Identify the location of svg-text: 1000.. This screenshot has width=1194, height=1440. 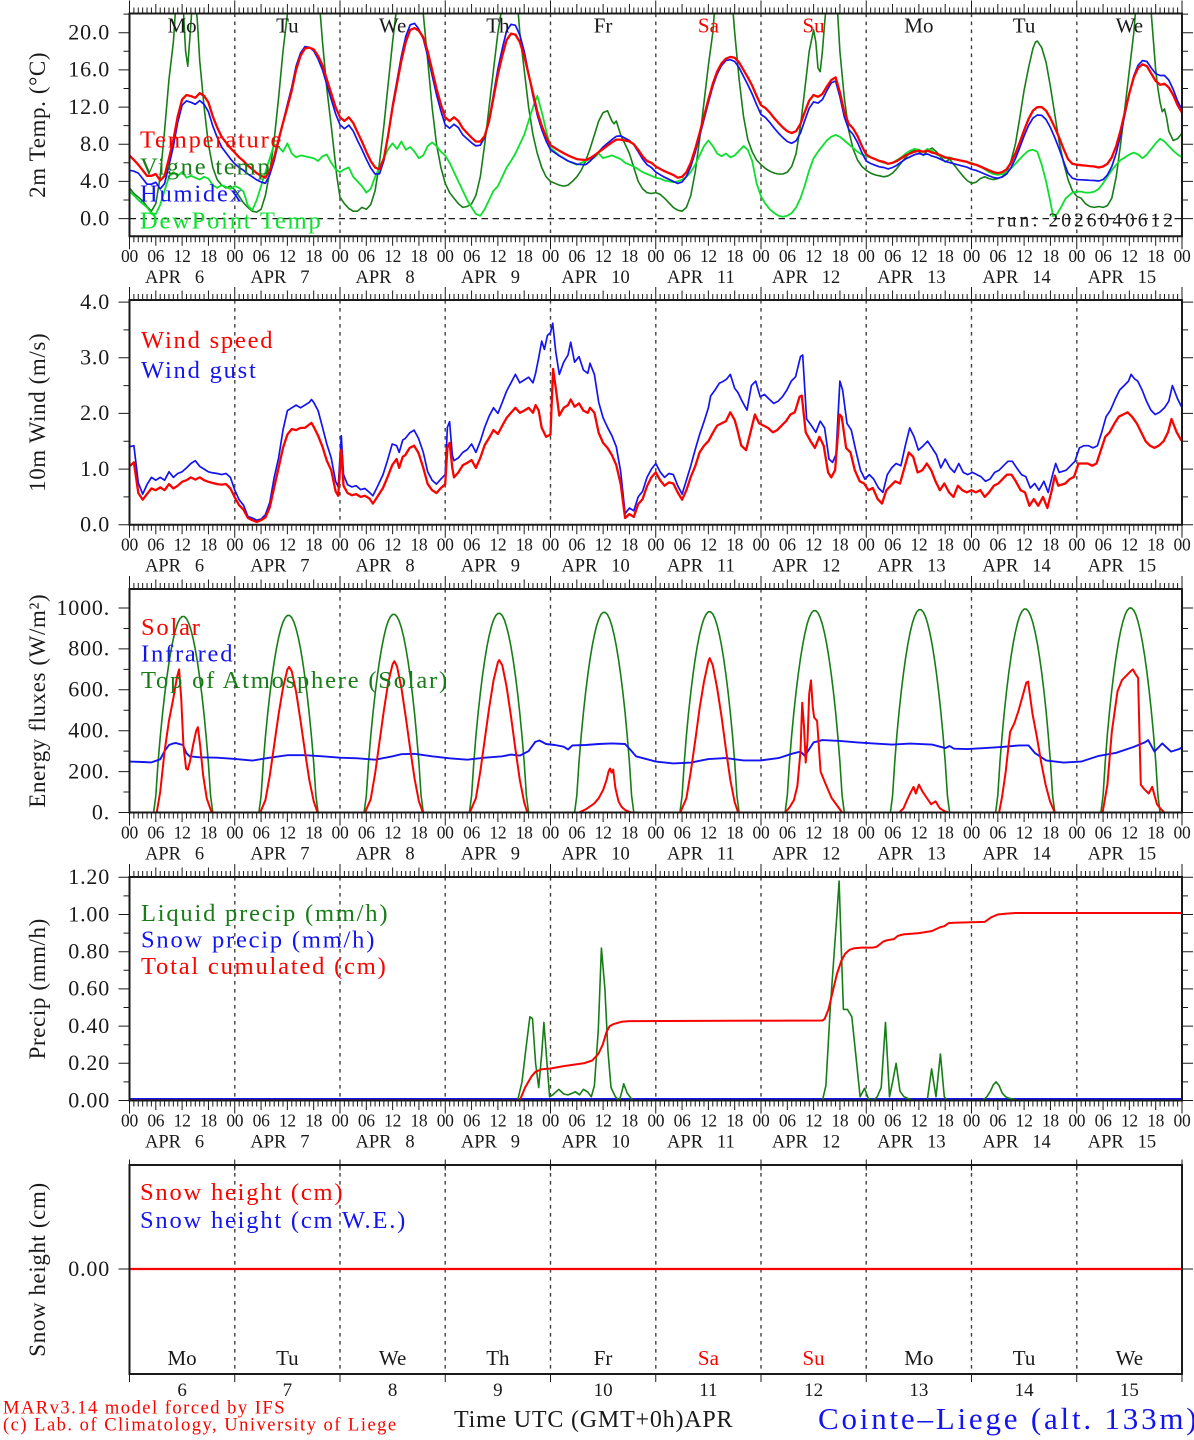
(84, 607).